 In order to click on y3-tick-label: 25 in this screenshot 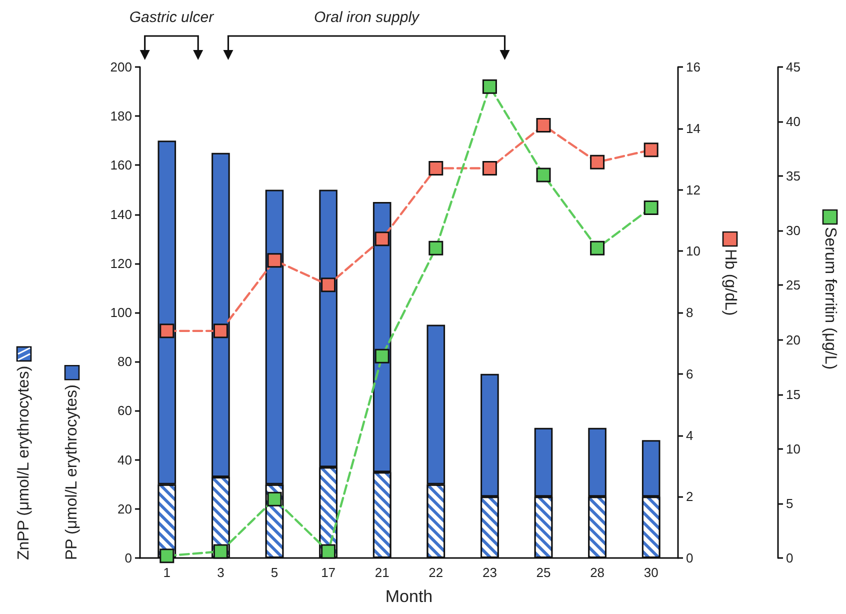, I will do `click(793, 285)`.